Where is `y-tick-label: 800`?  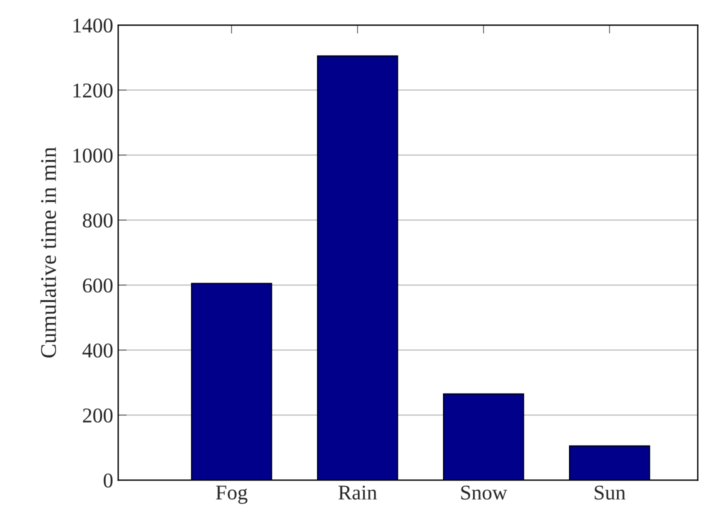
y-tick-label: 800 is located at coordinates (97, 220).